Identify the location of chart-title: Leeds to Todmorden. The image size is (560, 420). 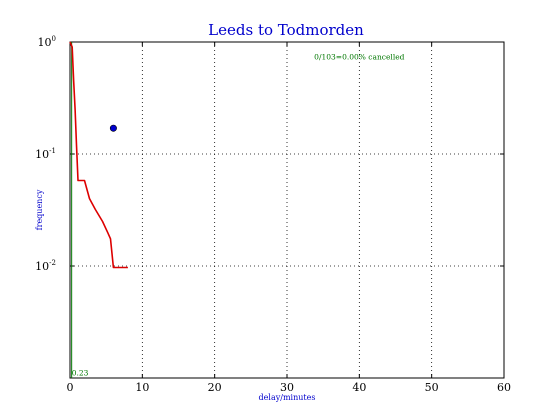
(286, 30).